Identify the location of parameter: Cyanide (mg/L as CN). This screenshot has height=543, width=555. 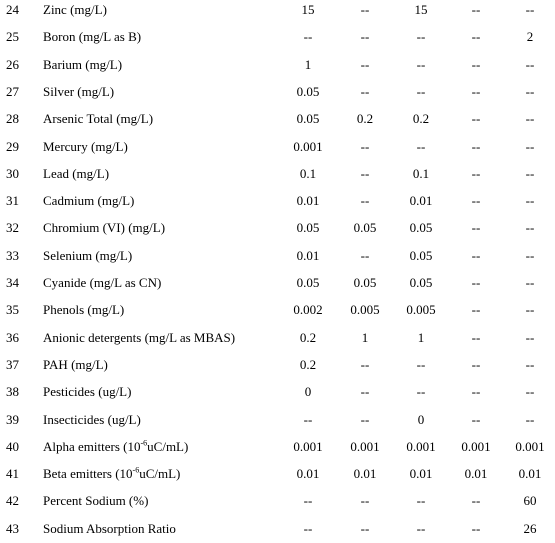
(102, 282).